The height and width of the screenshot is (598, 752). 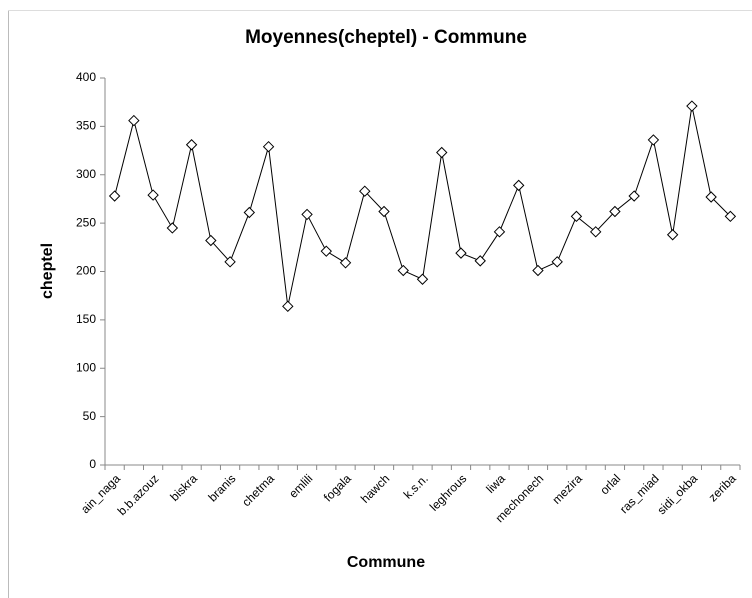 What do you see at coordinates (86, 174) in the screenshot?
I see `y-tick-label: 300` at bounding box center [86, 174].